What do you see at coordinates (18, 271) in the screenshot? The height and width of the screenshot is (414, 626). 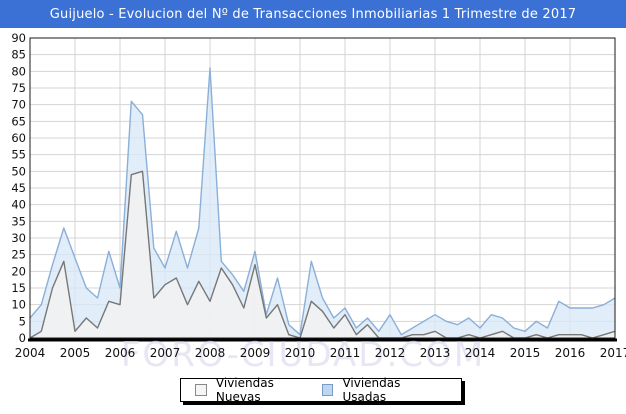 I see `svg-text: 20` at bounding box center [18, 271].